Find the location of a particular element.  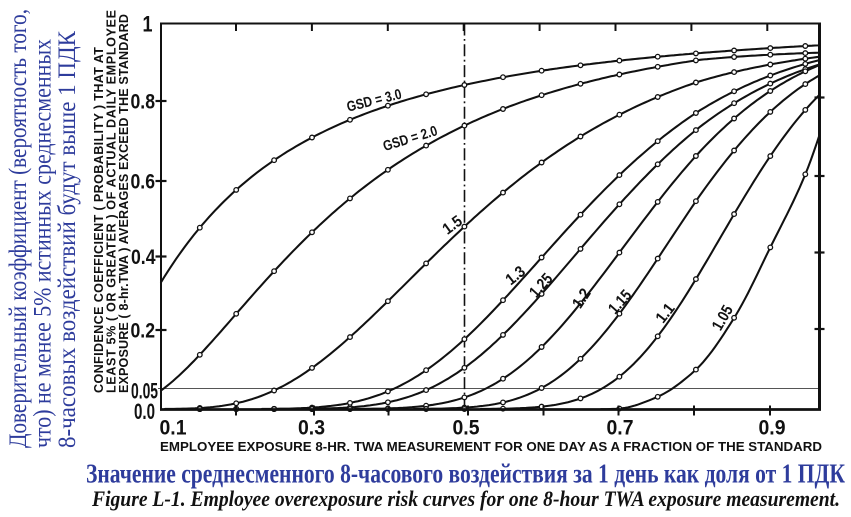

svg-text: 0.9 is located at coordinates (772, 428).